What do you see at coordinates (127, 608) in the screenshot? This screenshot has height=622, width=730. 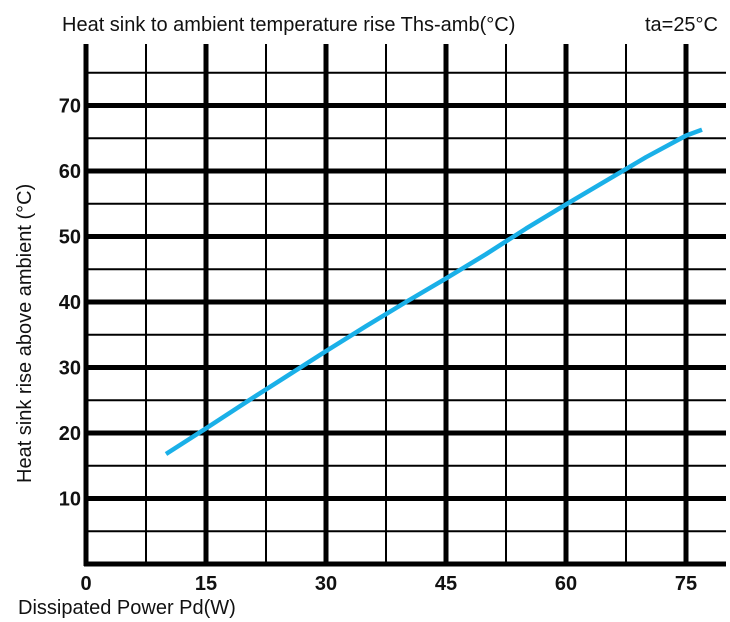 I see `x-axis-label: Dissipated Power Pd(W)` at bounding box center [127, 608].